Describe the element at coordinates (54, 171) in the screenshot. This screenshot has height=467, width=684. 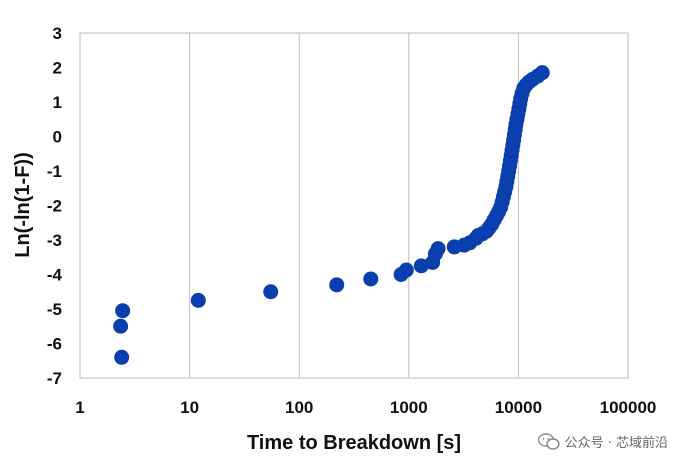
I see `y-tick-label: -1` at that location.